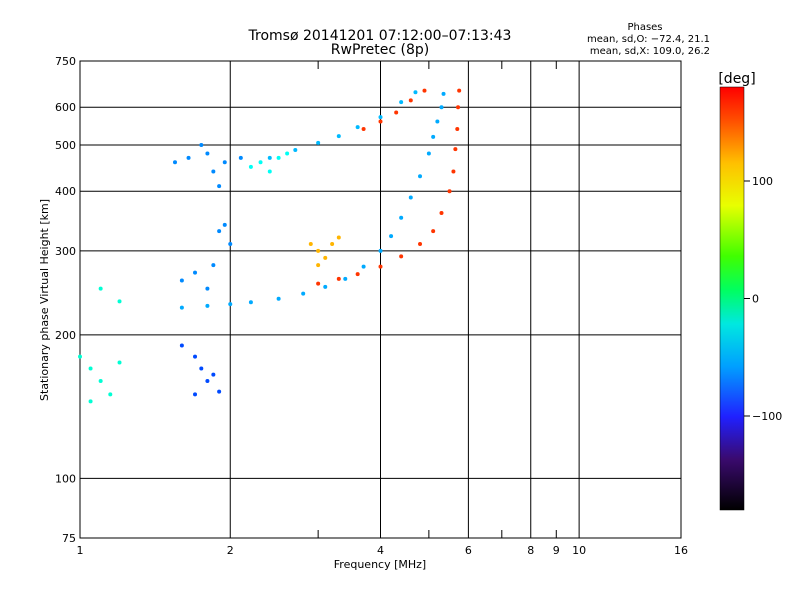 The width and height of the screenshot is (800, 600). What do you see at coordinates (644, 27) in the screenshot?
I see `stats-heading: Phases` at bounding box center [644, 27].